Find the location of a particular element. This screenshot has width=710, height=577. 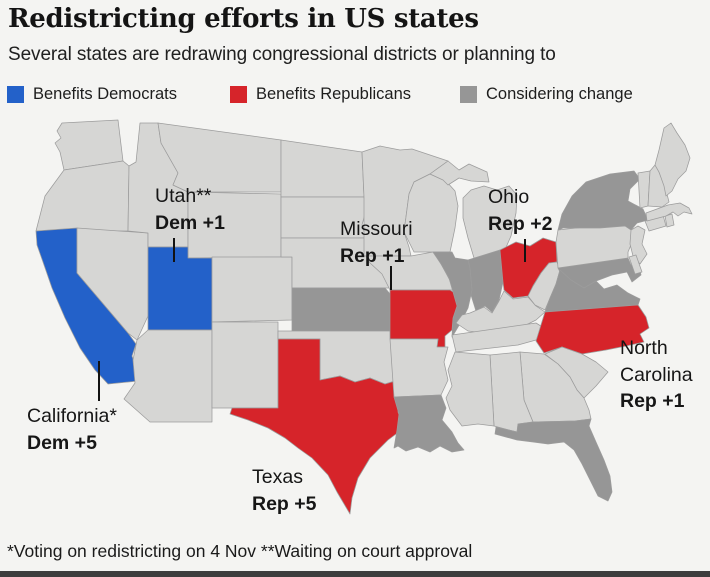

page-title: Redistricting efforts in US states is located at coordinates (243, 19).